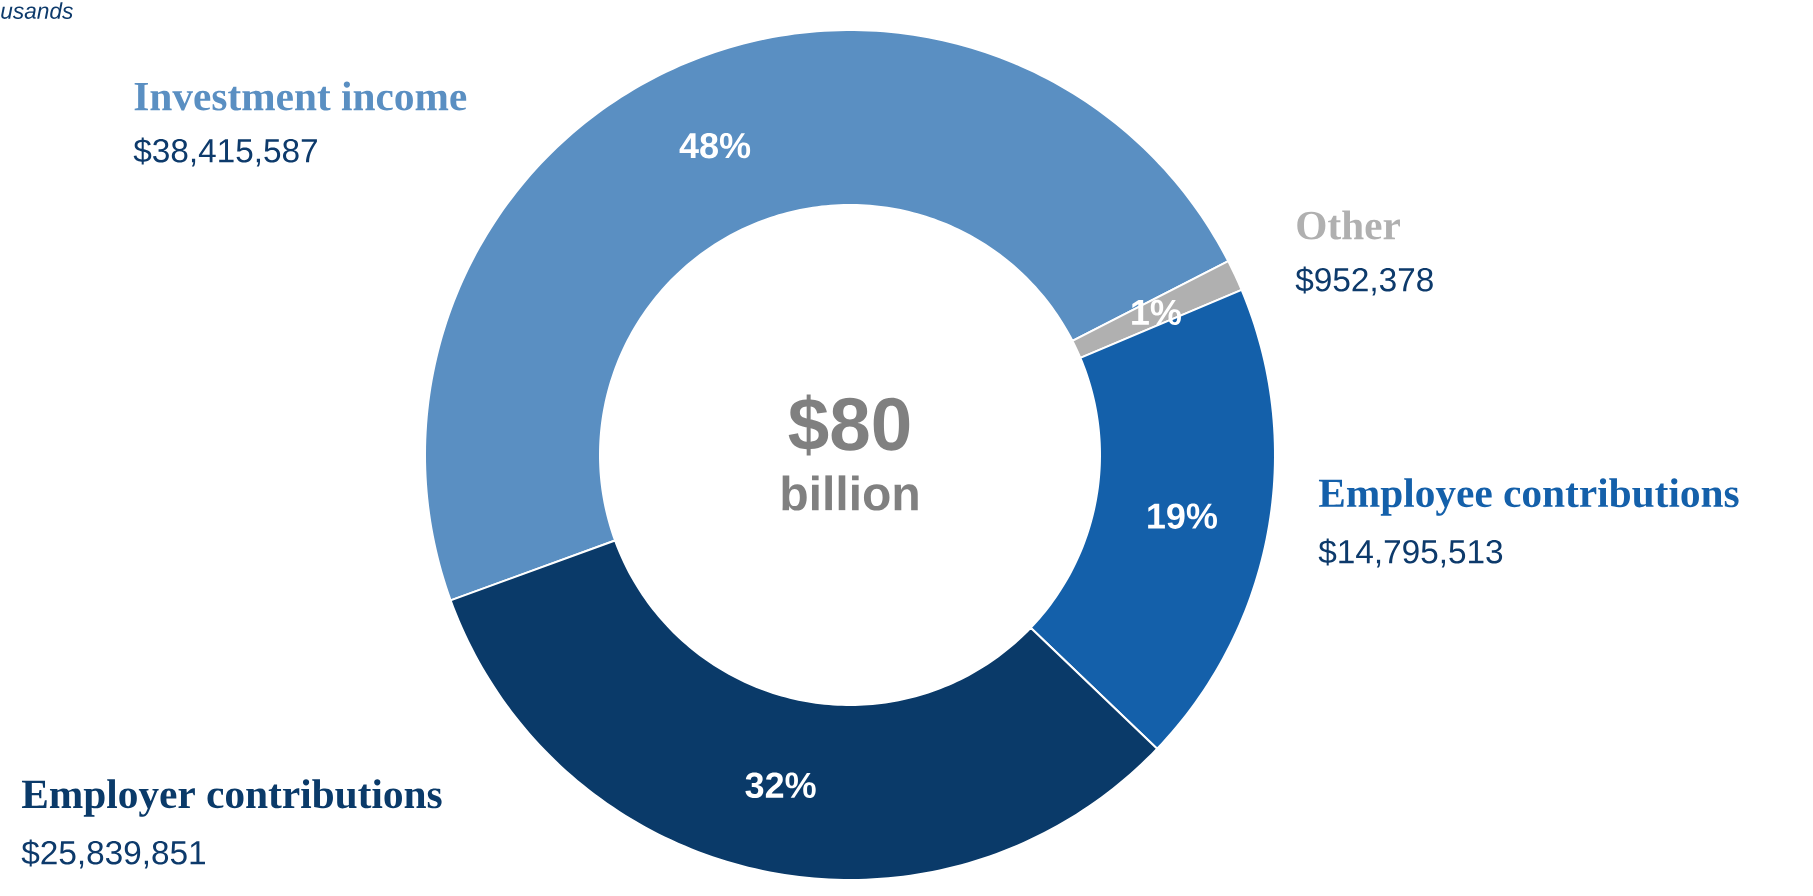 The width and height of the screenshot is (1813, 896). I want to click on slice-label: Employer contributions, so click(231, 798).